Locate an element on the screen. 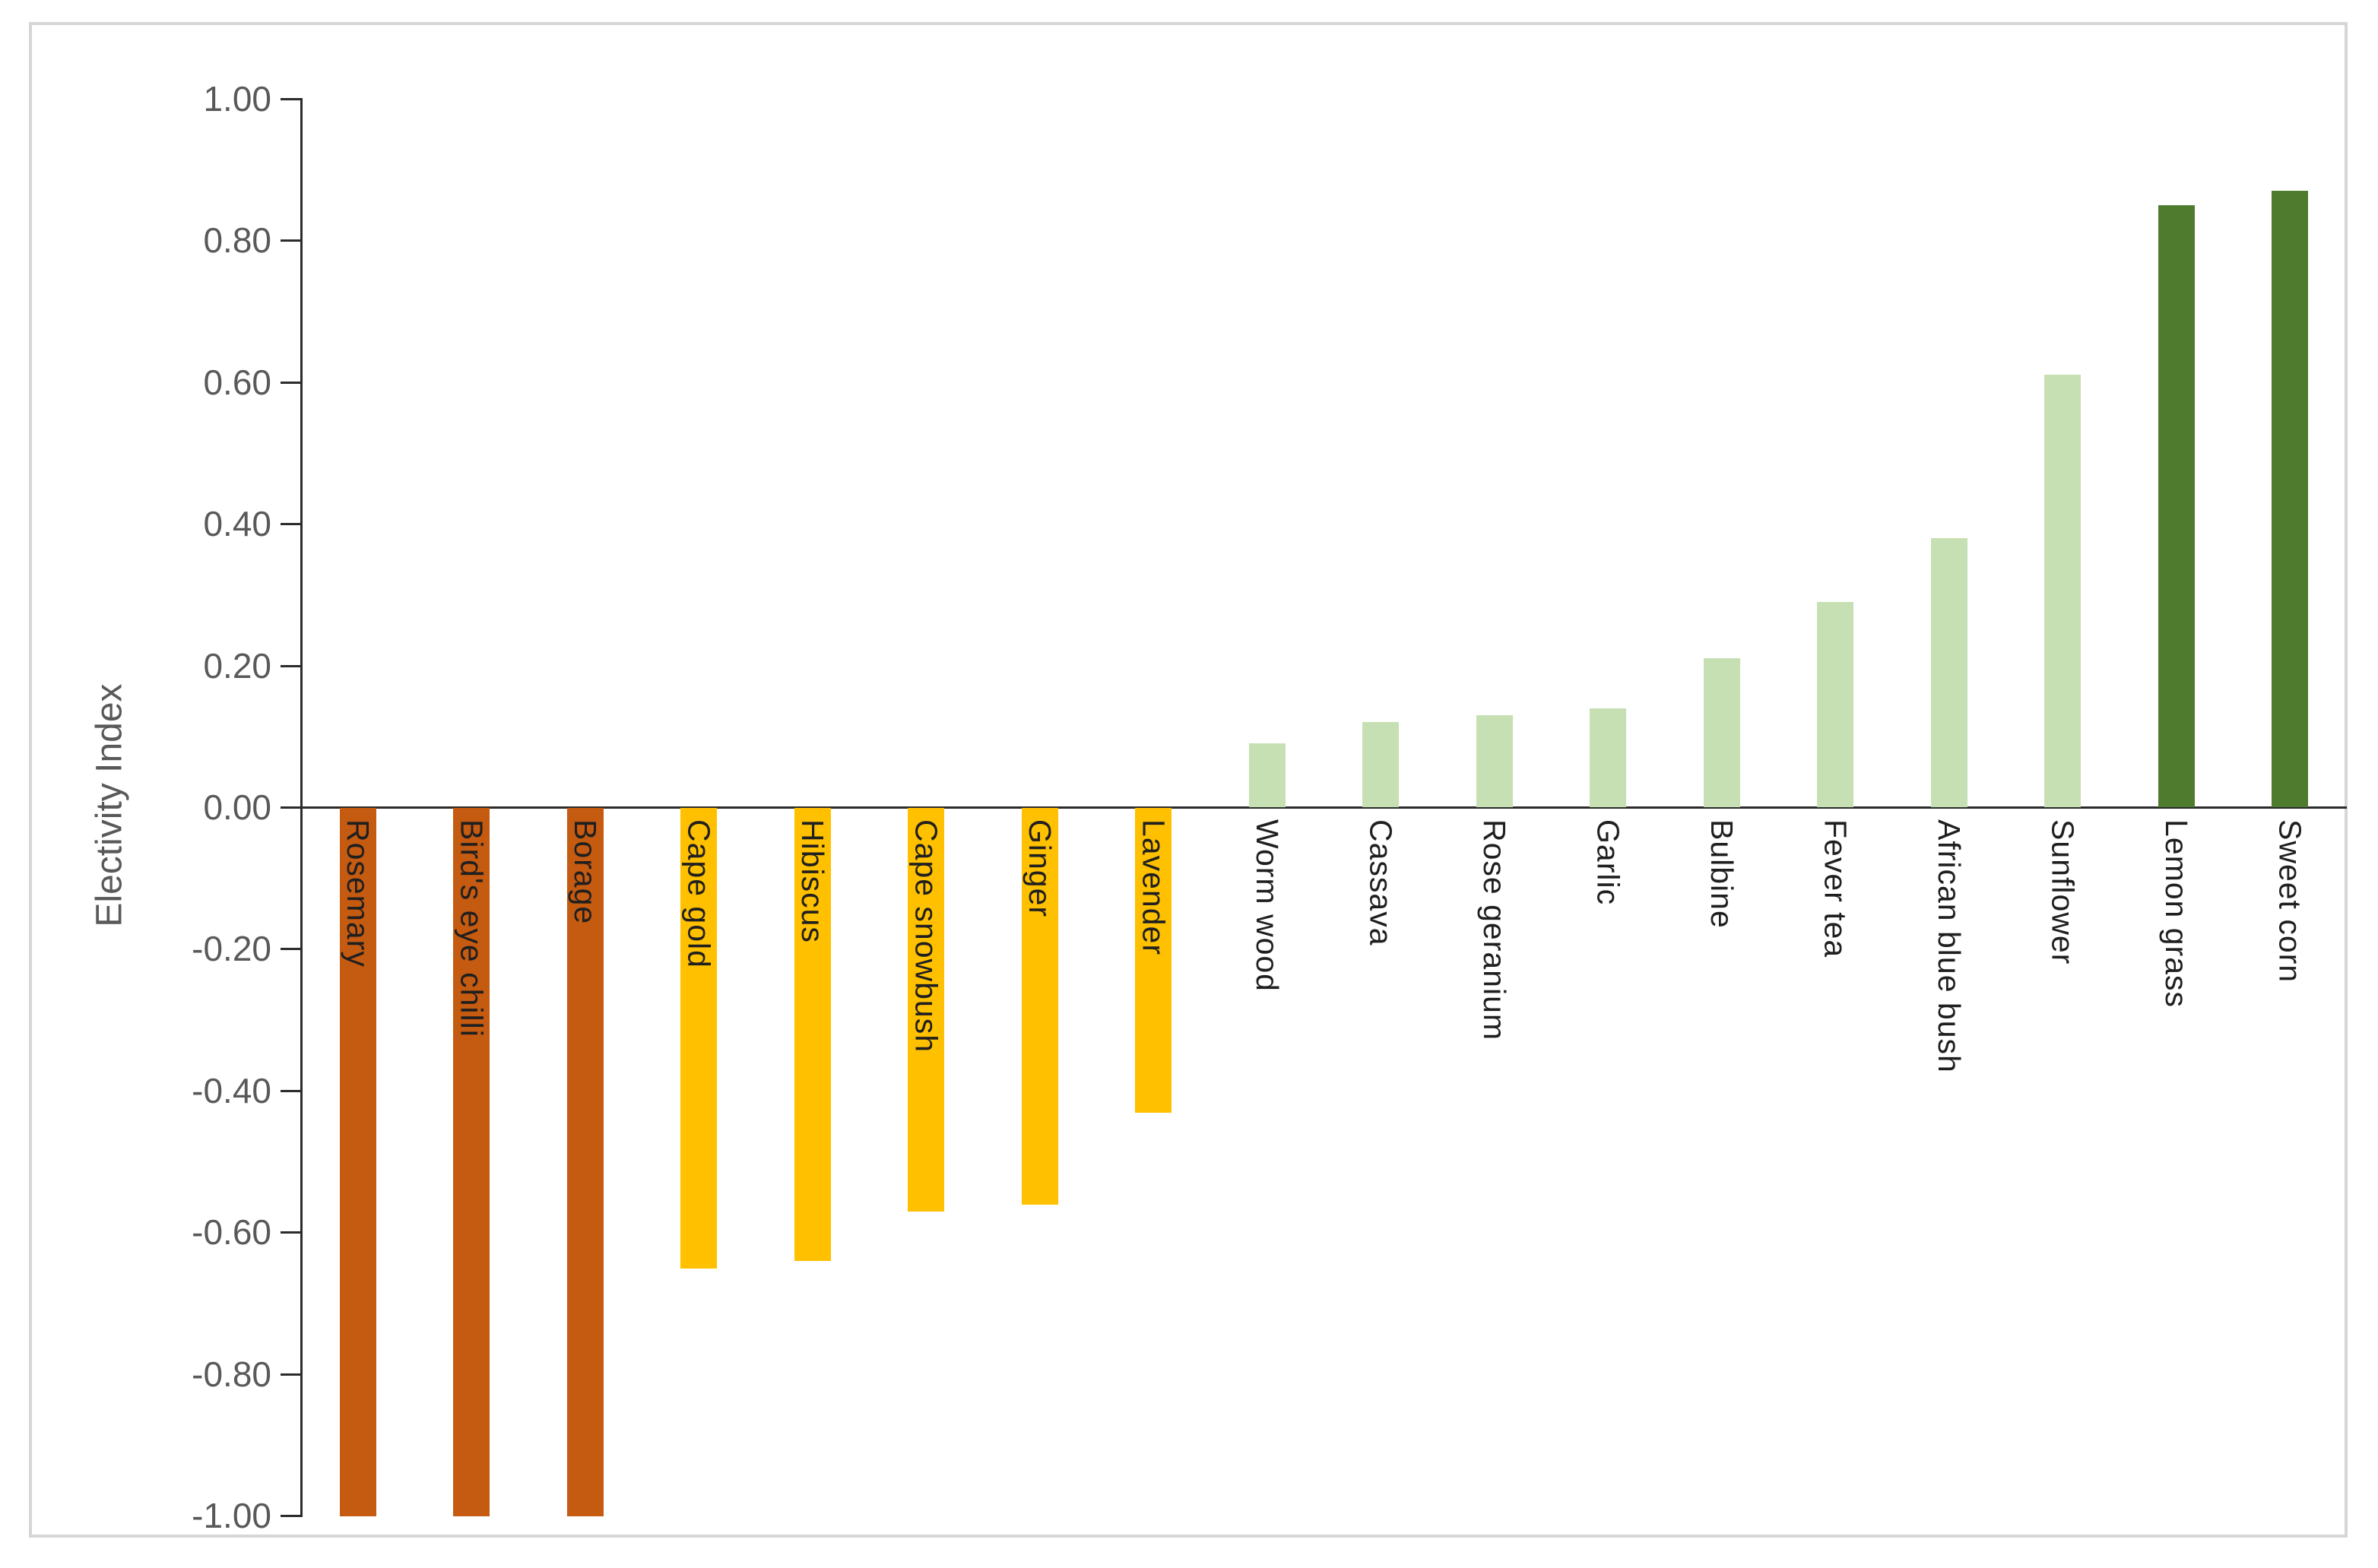 This screenshot has width=2378, height=1568. category-label: Hibiscus is located at coordinates (812, 881).